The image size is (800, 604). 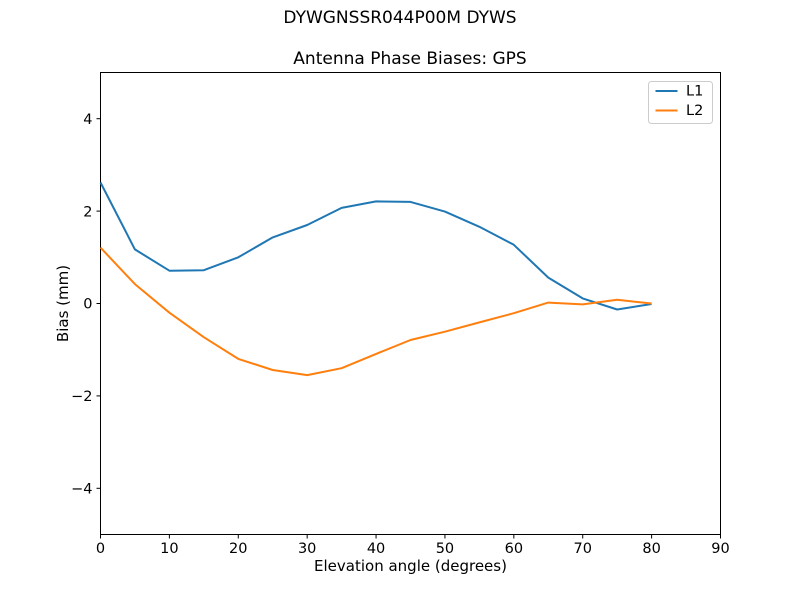 What do you see at coordinates (87, 305) in the screenshot?
I see `y-tick-label: 0` at bounding box center [87, 305].